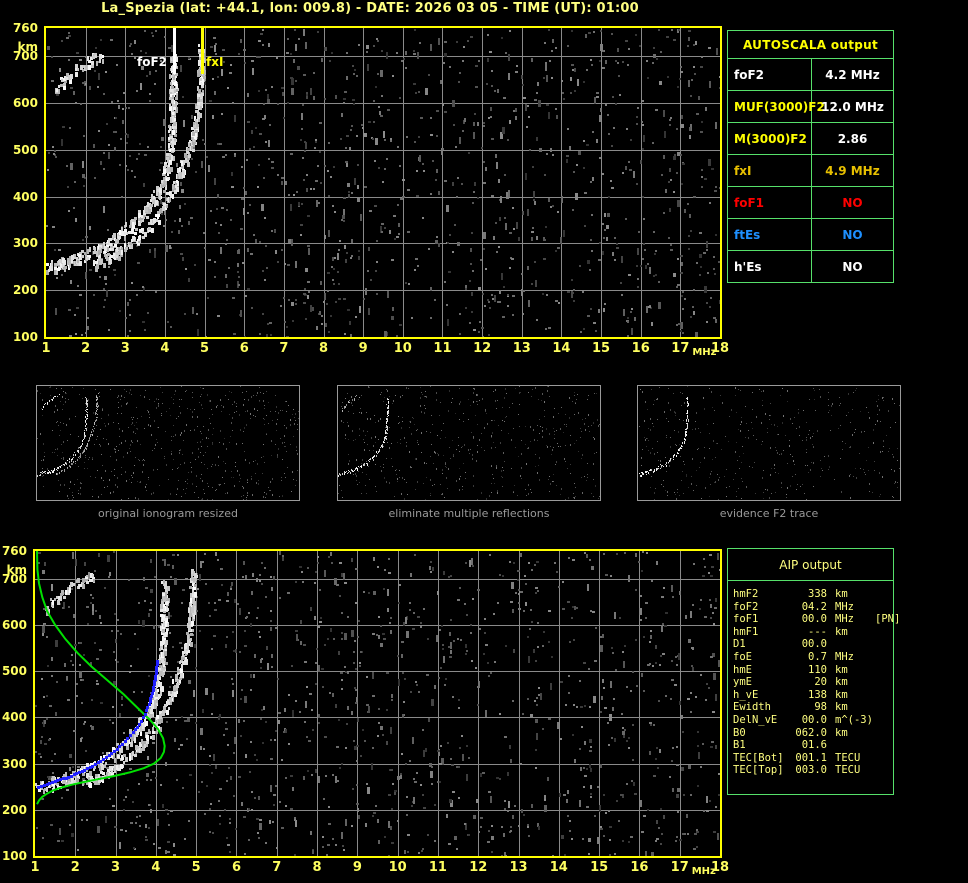 Image resolution: width=968 pixels, height=883 pixels. What do you see at coordinates (469, 443) in the screenshot?
I see `thumbnail-eliminate-multiple-reflections` at bounding box center [469, 443].